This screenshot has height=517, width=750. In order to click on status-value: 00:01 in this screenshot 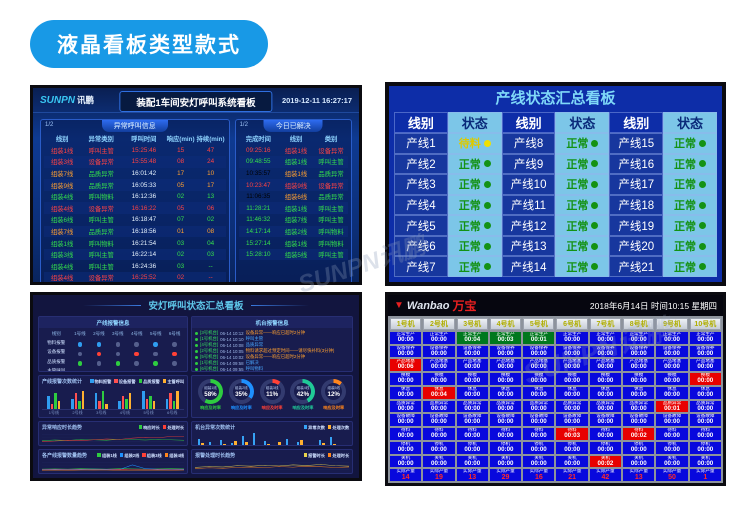, I will do `click(538, 339)`.